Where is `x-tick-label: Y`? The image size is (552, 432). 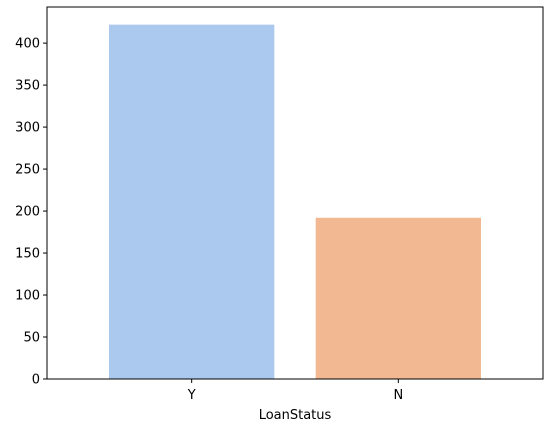
x-tick-label: Y is located at coordinates (191, 395).